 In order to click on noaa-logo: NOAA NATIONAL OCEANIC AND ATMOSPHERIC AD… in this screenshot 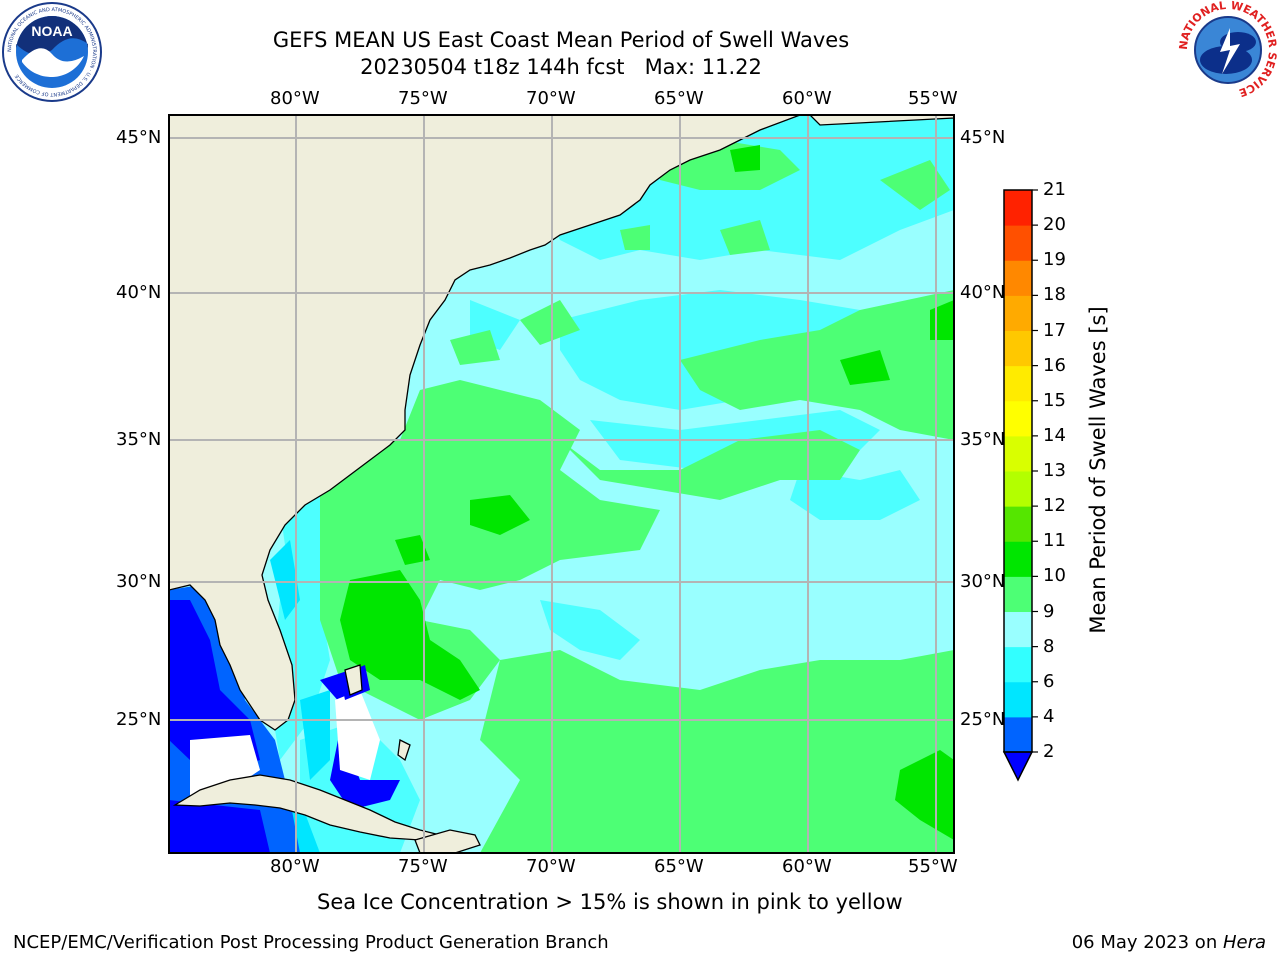, I will do `click(52, 52)`.